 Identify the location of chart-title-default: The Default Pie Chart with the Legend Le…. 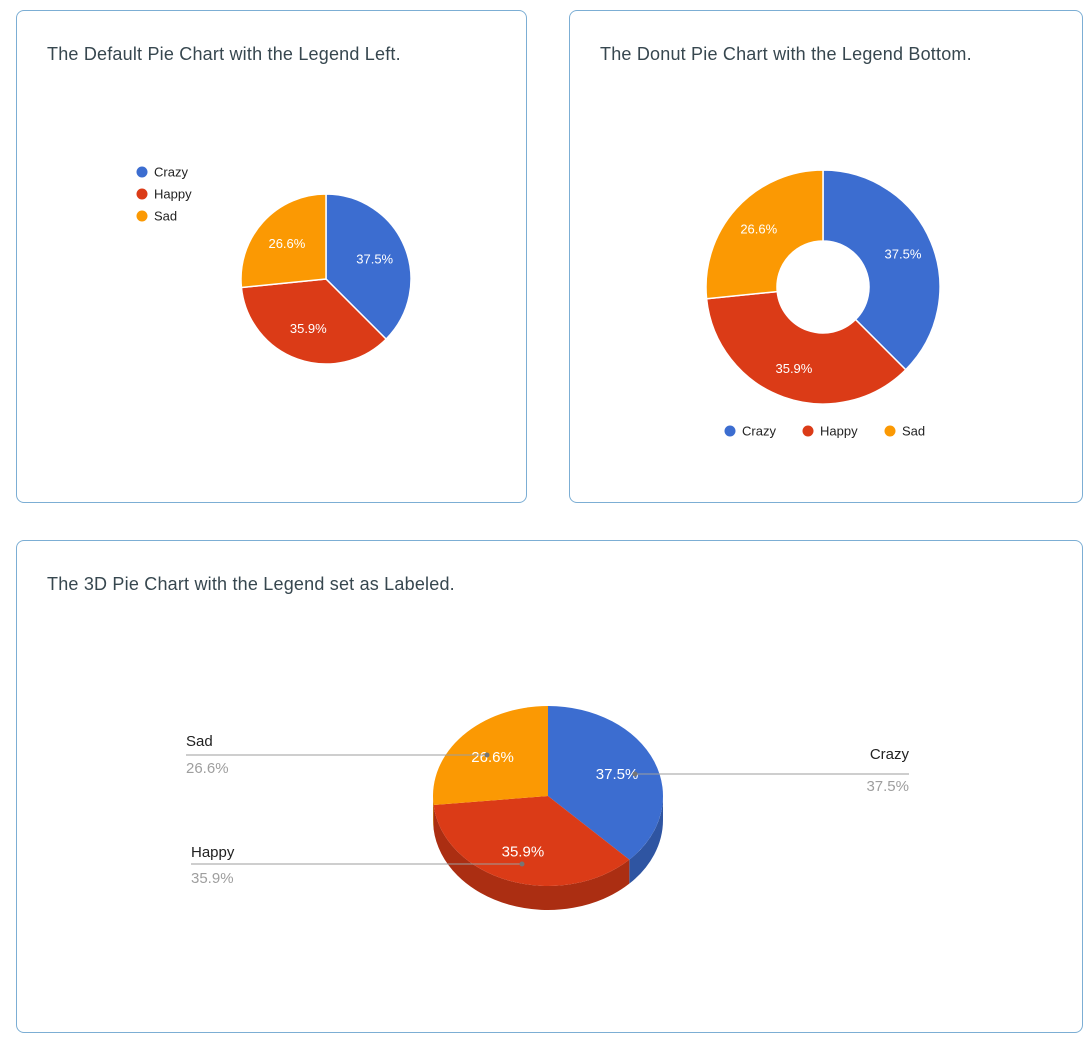
(224, 54).